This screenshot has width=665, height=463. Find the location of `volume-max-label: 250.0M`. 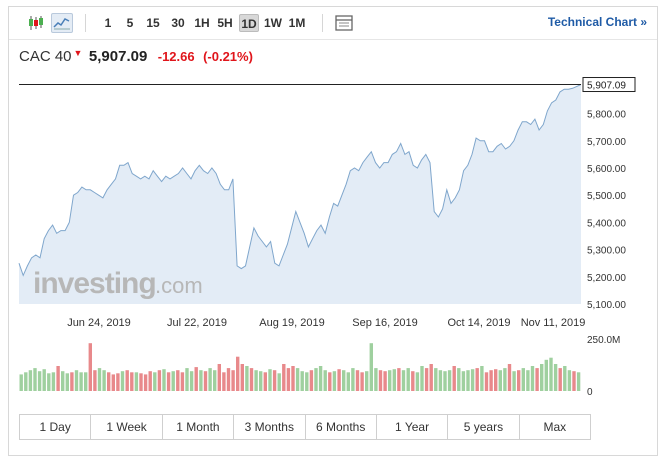

volume-max-label: 250.0M is located at coordinates (603, 340).